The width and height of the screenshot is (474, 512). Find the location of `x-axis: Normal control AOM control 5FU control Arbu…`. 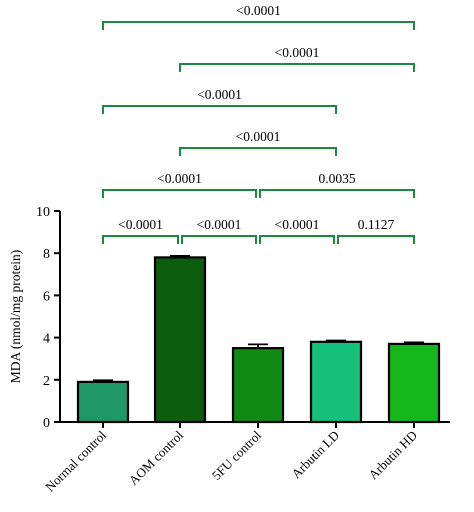

x-axis: Normal control AOM control 5FU control Arbu… is located at coordinates (246, 458).